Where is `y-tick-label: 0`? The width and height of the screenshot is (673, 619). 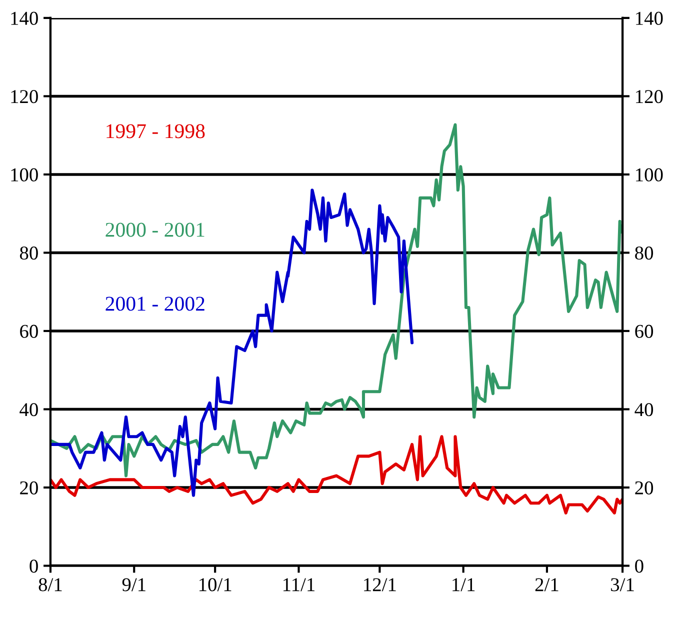 y-tick-label: 0 is located at coordinates (34, 566).